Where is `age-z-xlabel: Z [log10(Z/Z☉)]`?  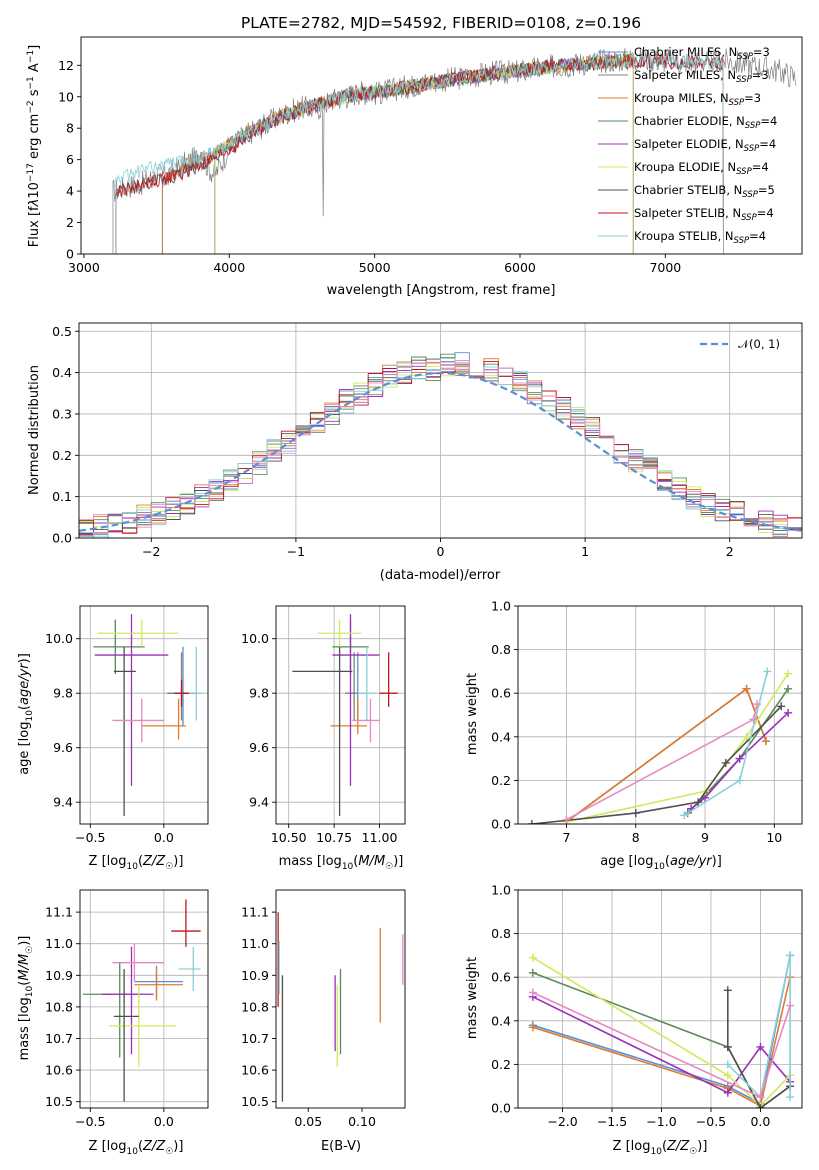
age-z-xlabel: Z [log10(Z/Z☉)] is located at coordinates (136, 863).